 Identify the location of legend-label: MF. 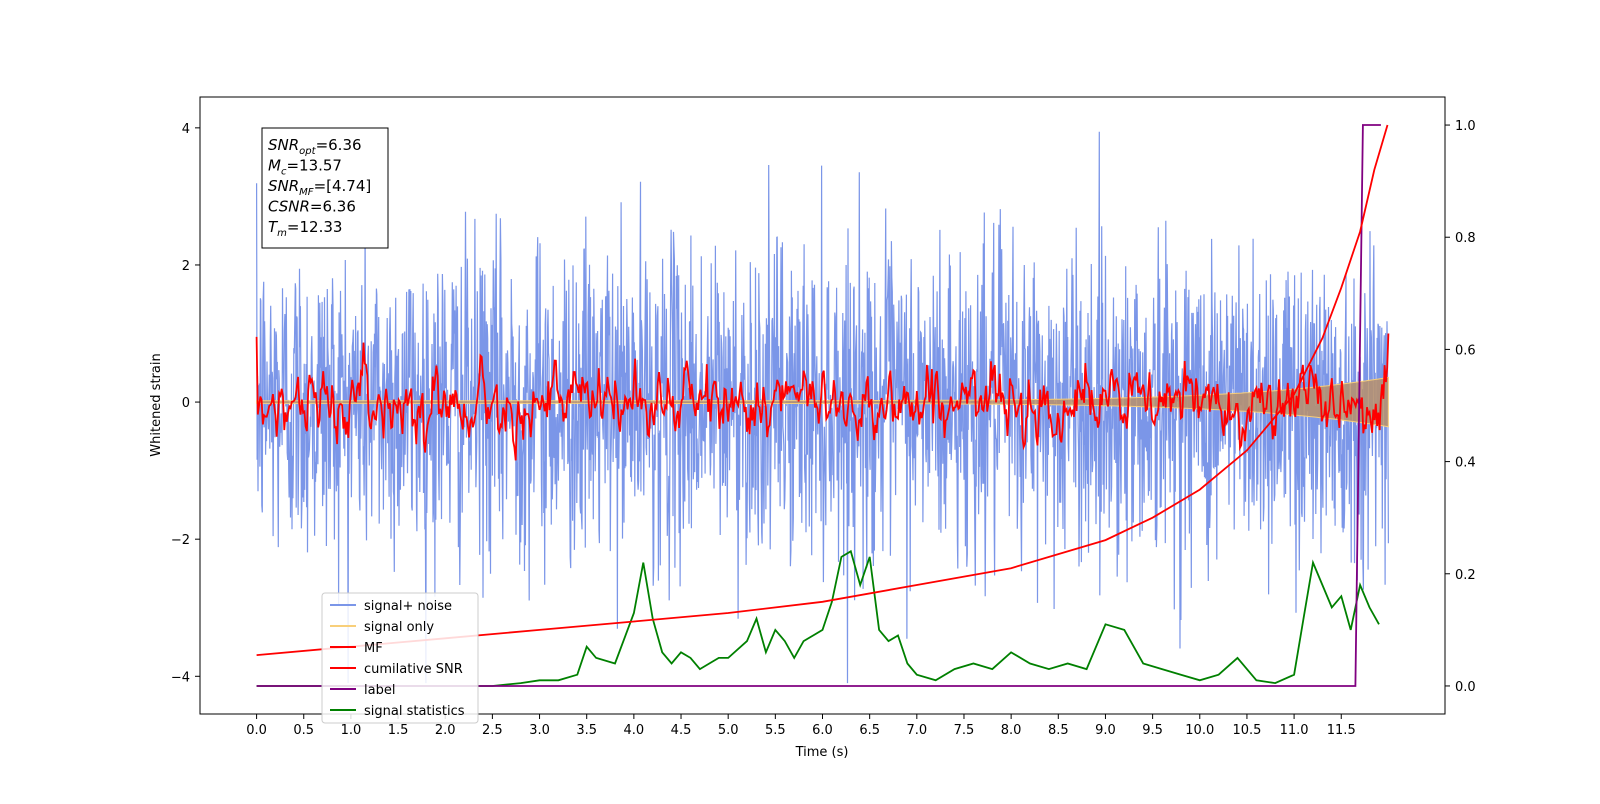
(373, 648).